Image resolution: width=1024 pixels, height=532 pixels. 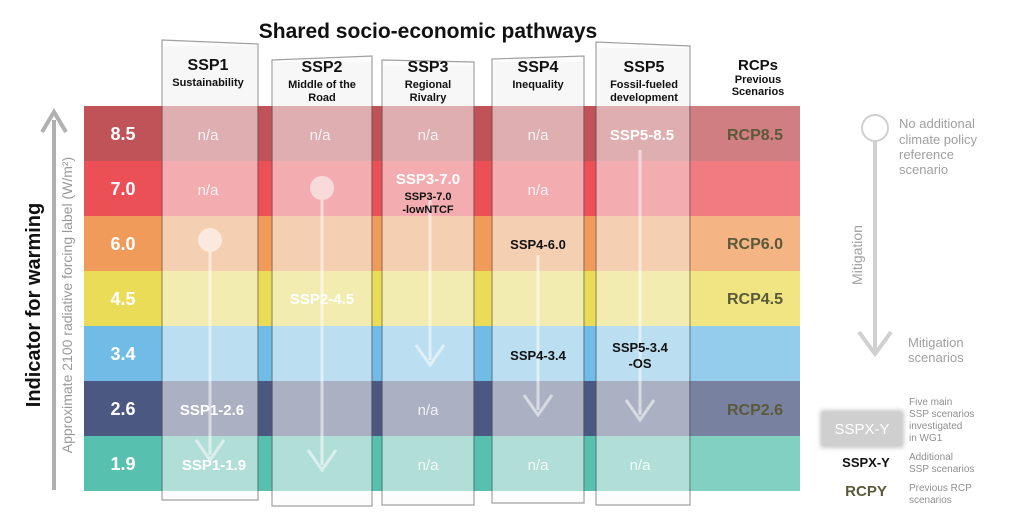 I want to click on ssp-header-name: SSP4, so click(x=538, y=67).